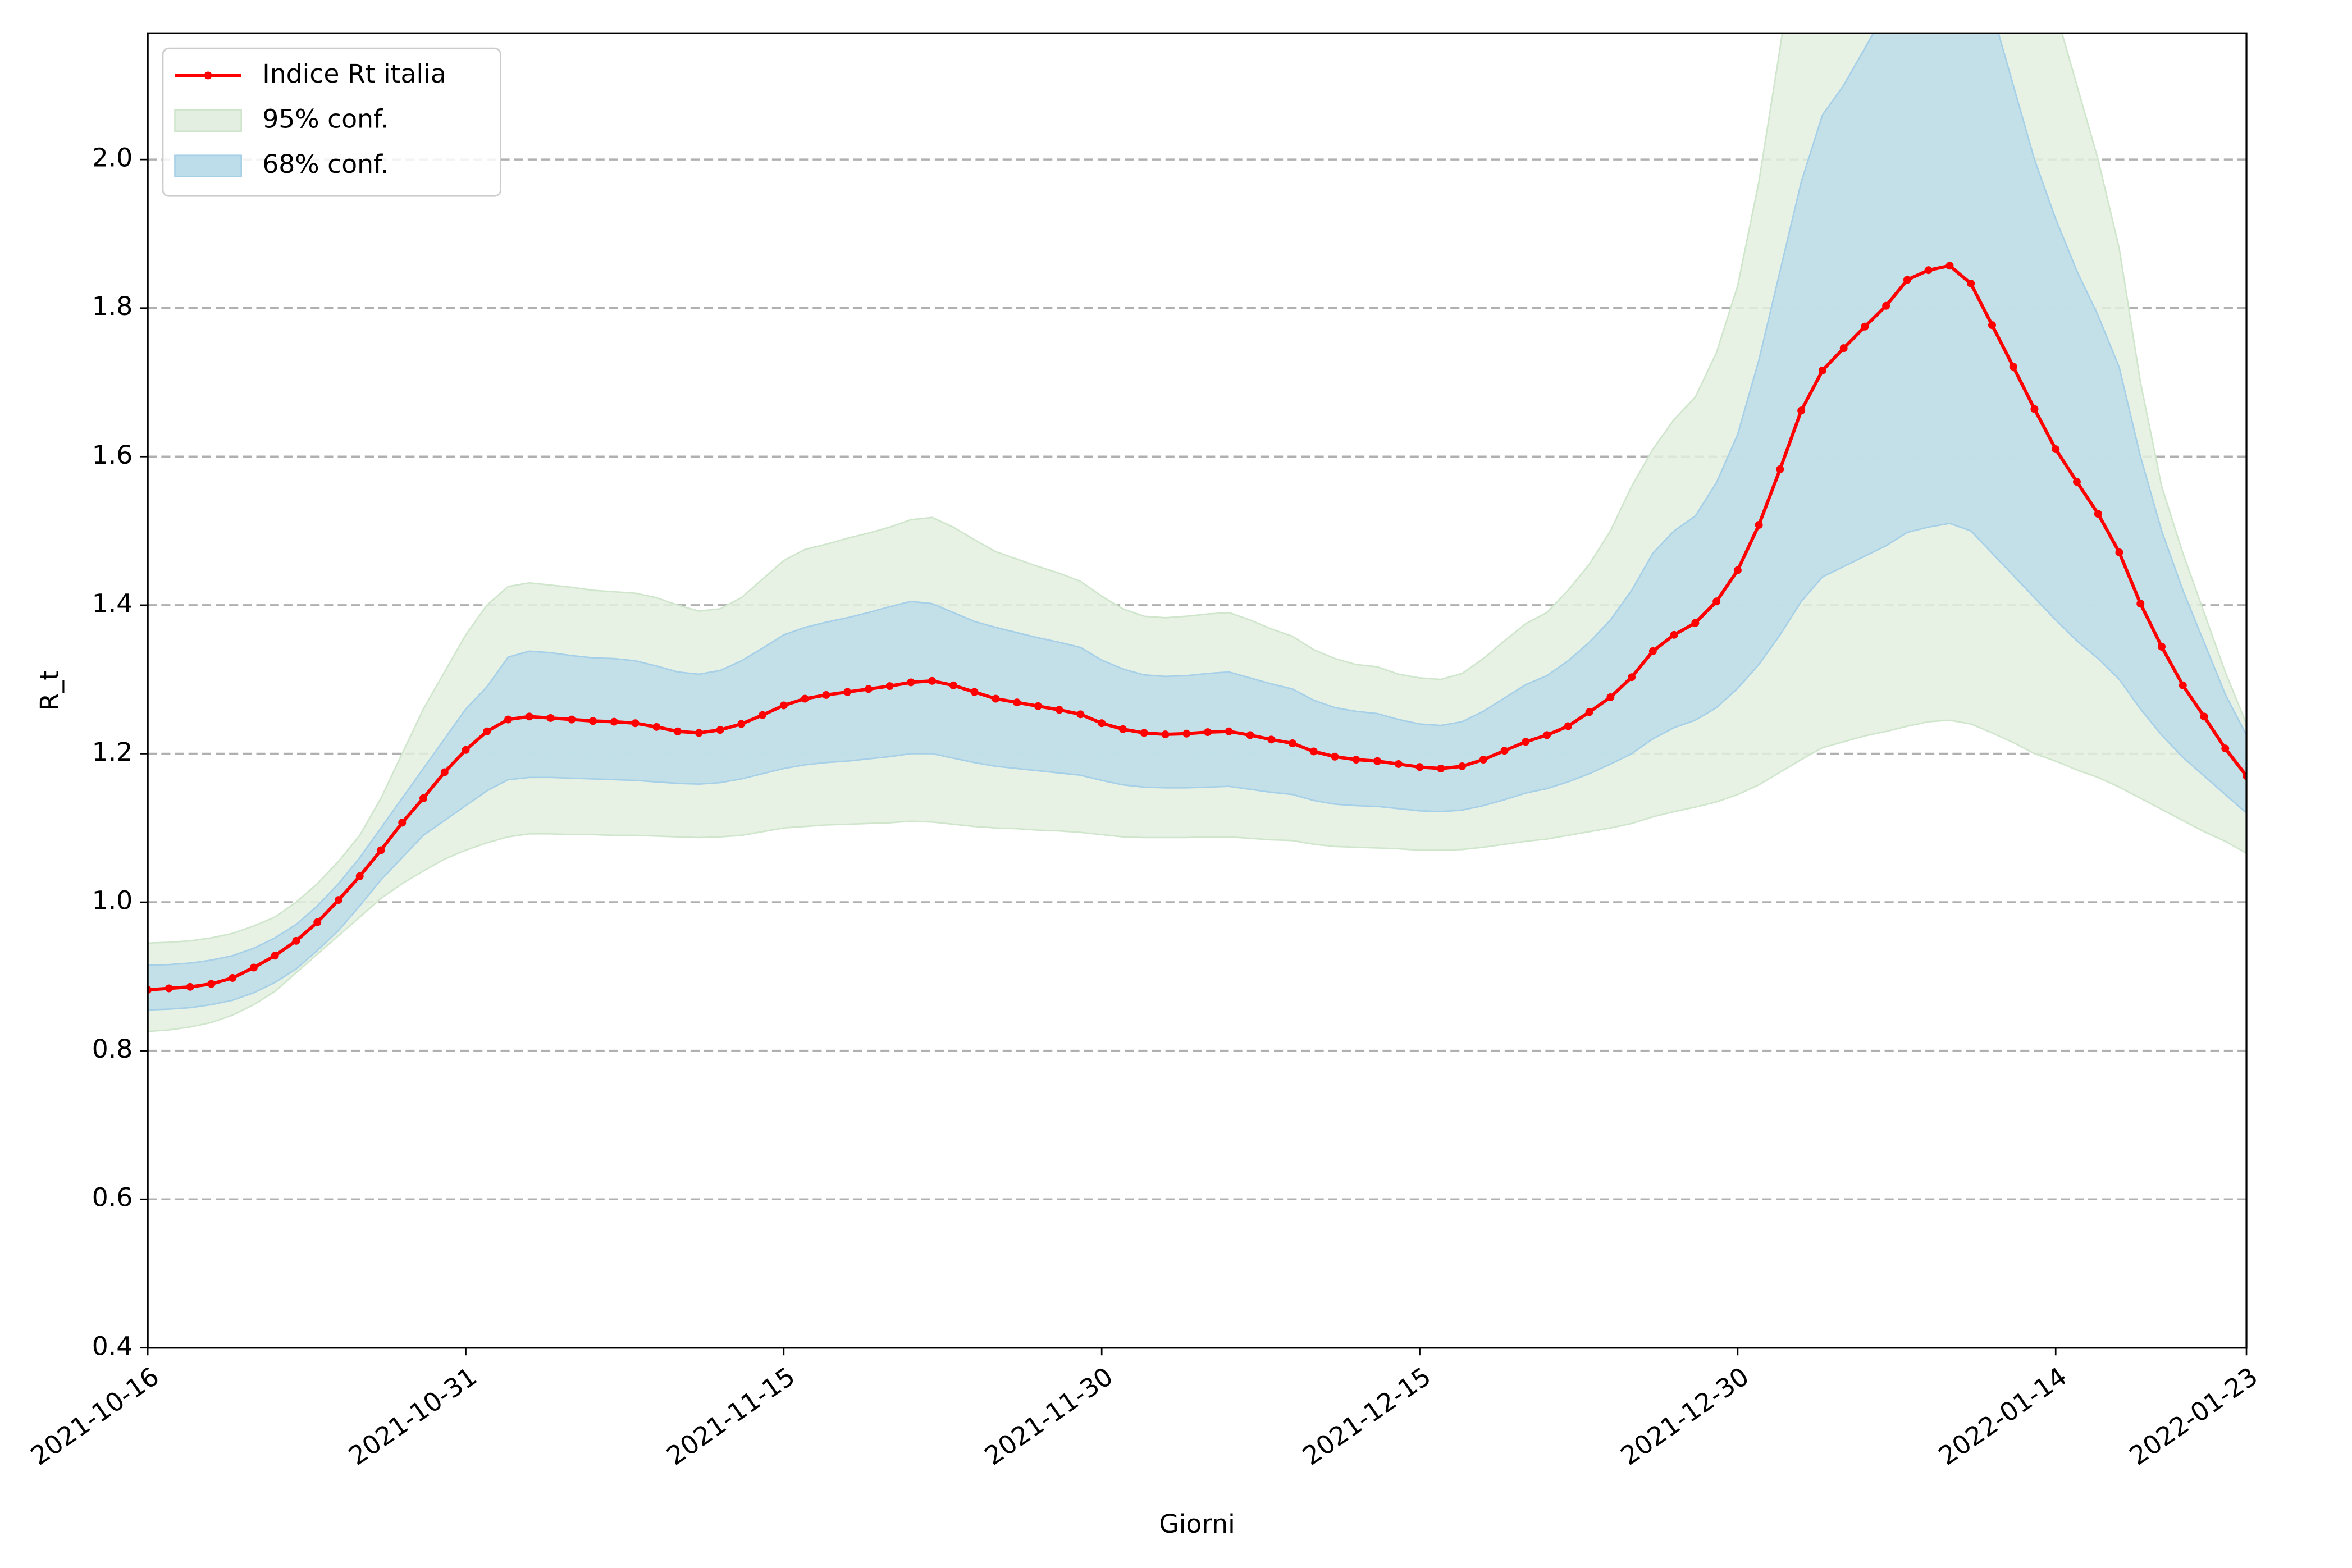 The height and width of the screenshot is (1568, 2352). I want to click on y-tick-label: 1.8, so click(112, 306).